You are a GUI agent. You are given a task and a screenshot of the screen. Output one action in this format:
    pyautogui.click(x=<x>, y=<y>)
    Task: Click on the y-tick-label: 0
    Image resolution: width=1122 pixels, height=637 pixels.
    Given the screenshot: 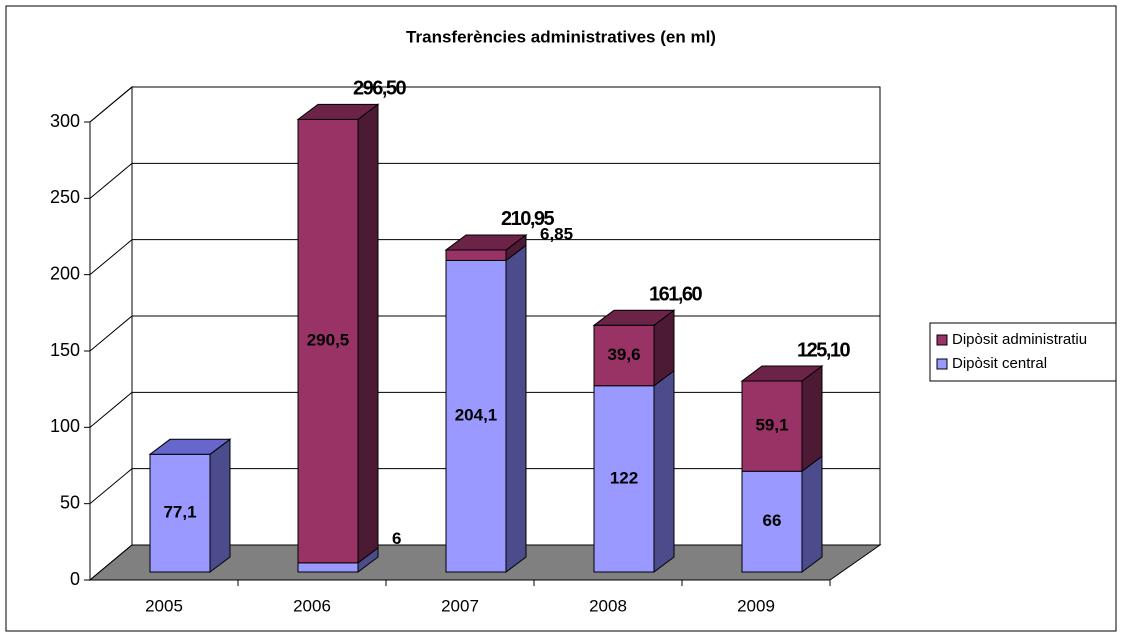 What is the action you would take?
    pyautogui.click(x=75, y=579)
    